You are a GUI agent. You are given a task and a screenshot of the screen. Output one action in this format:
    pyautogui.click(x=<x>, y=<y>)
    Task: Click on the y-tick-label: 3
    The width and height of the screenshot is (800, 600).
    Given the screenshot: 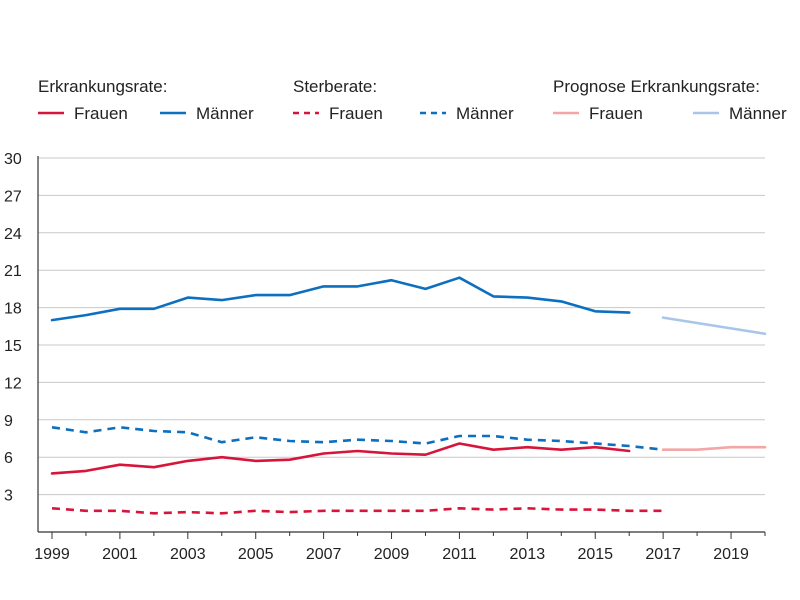 What is the action you would take?
    pyautogui.click(x=8, y=496)
    